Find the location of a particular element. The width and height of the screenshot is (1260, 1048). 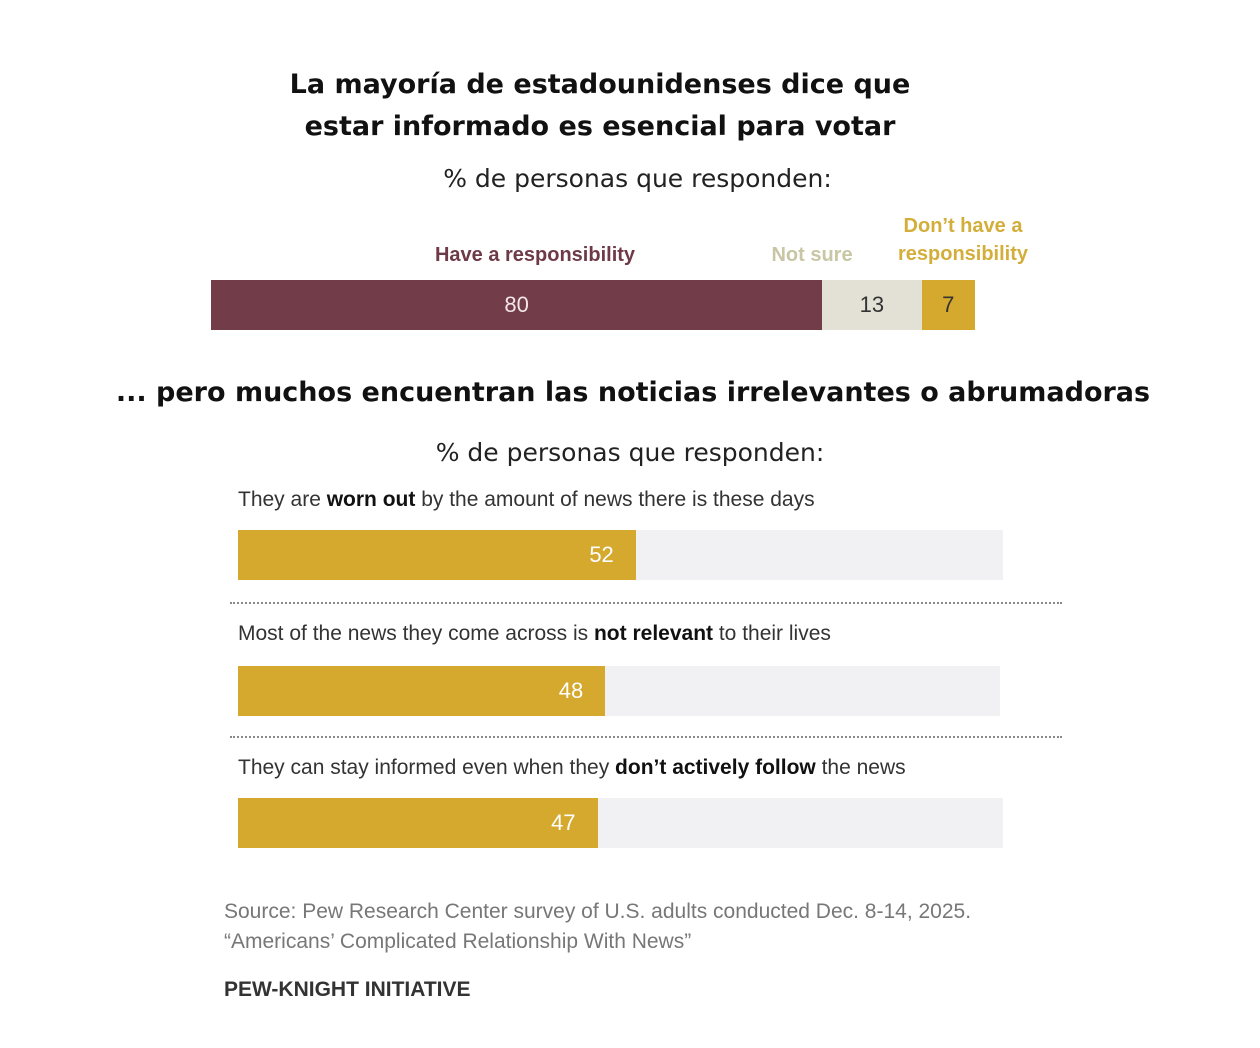

data-label: 48 is located at coordinates (571, 690).